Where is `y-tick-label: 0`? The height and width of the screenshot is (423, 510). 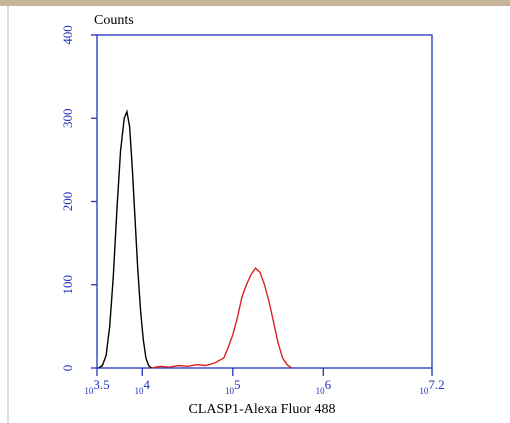
y-tick-label: 0 is located at coordinates (67, 368).